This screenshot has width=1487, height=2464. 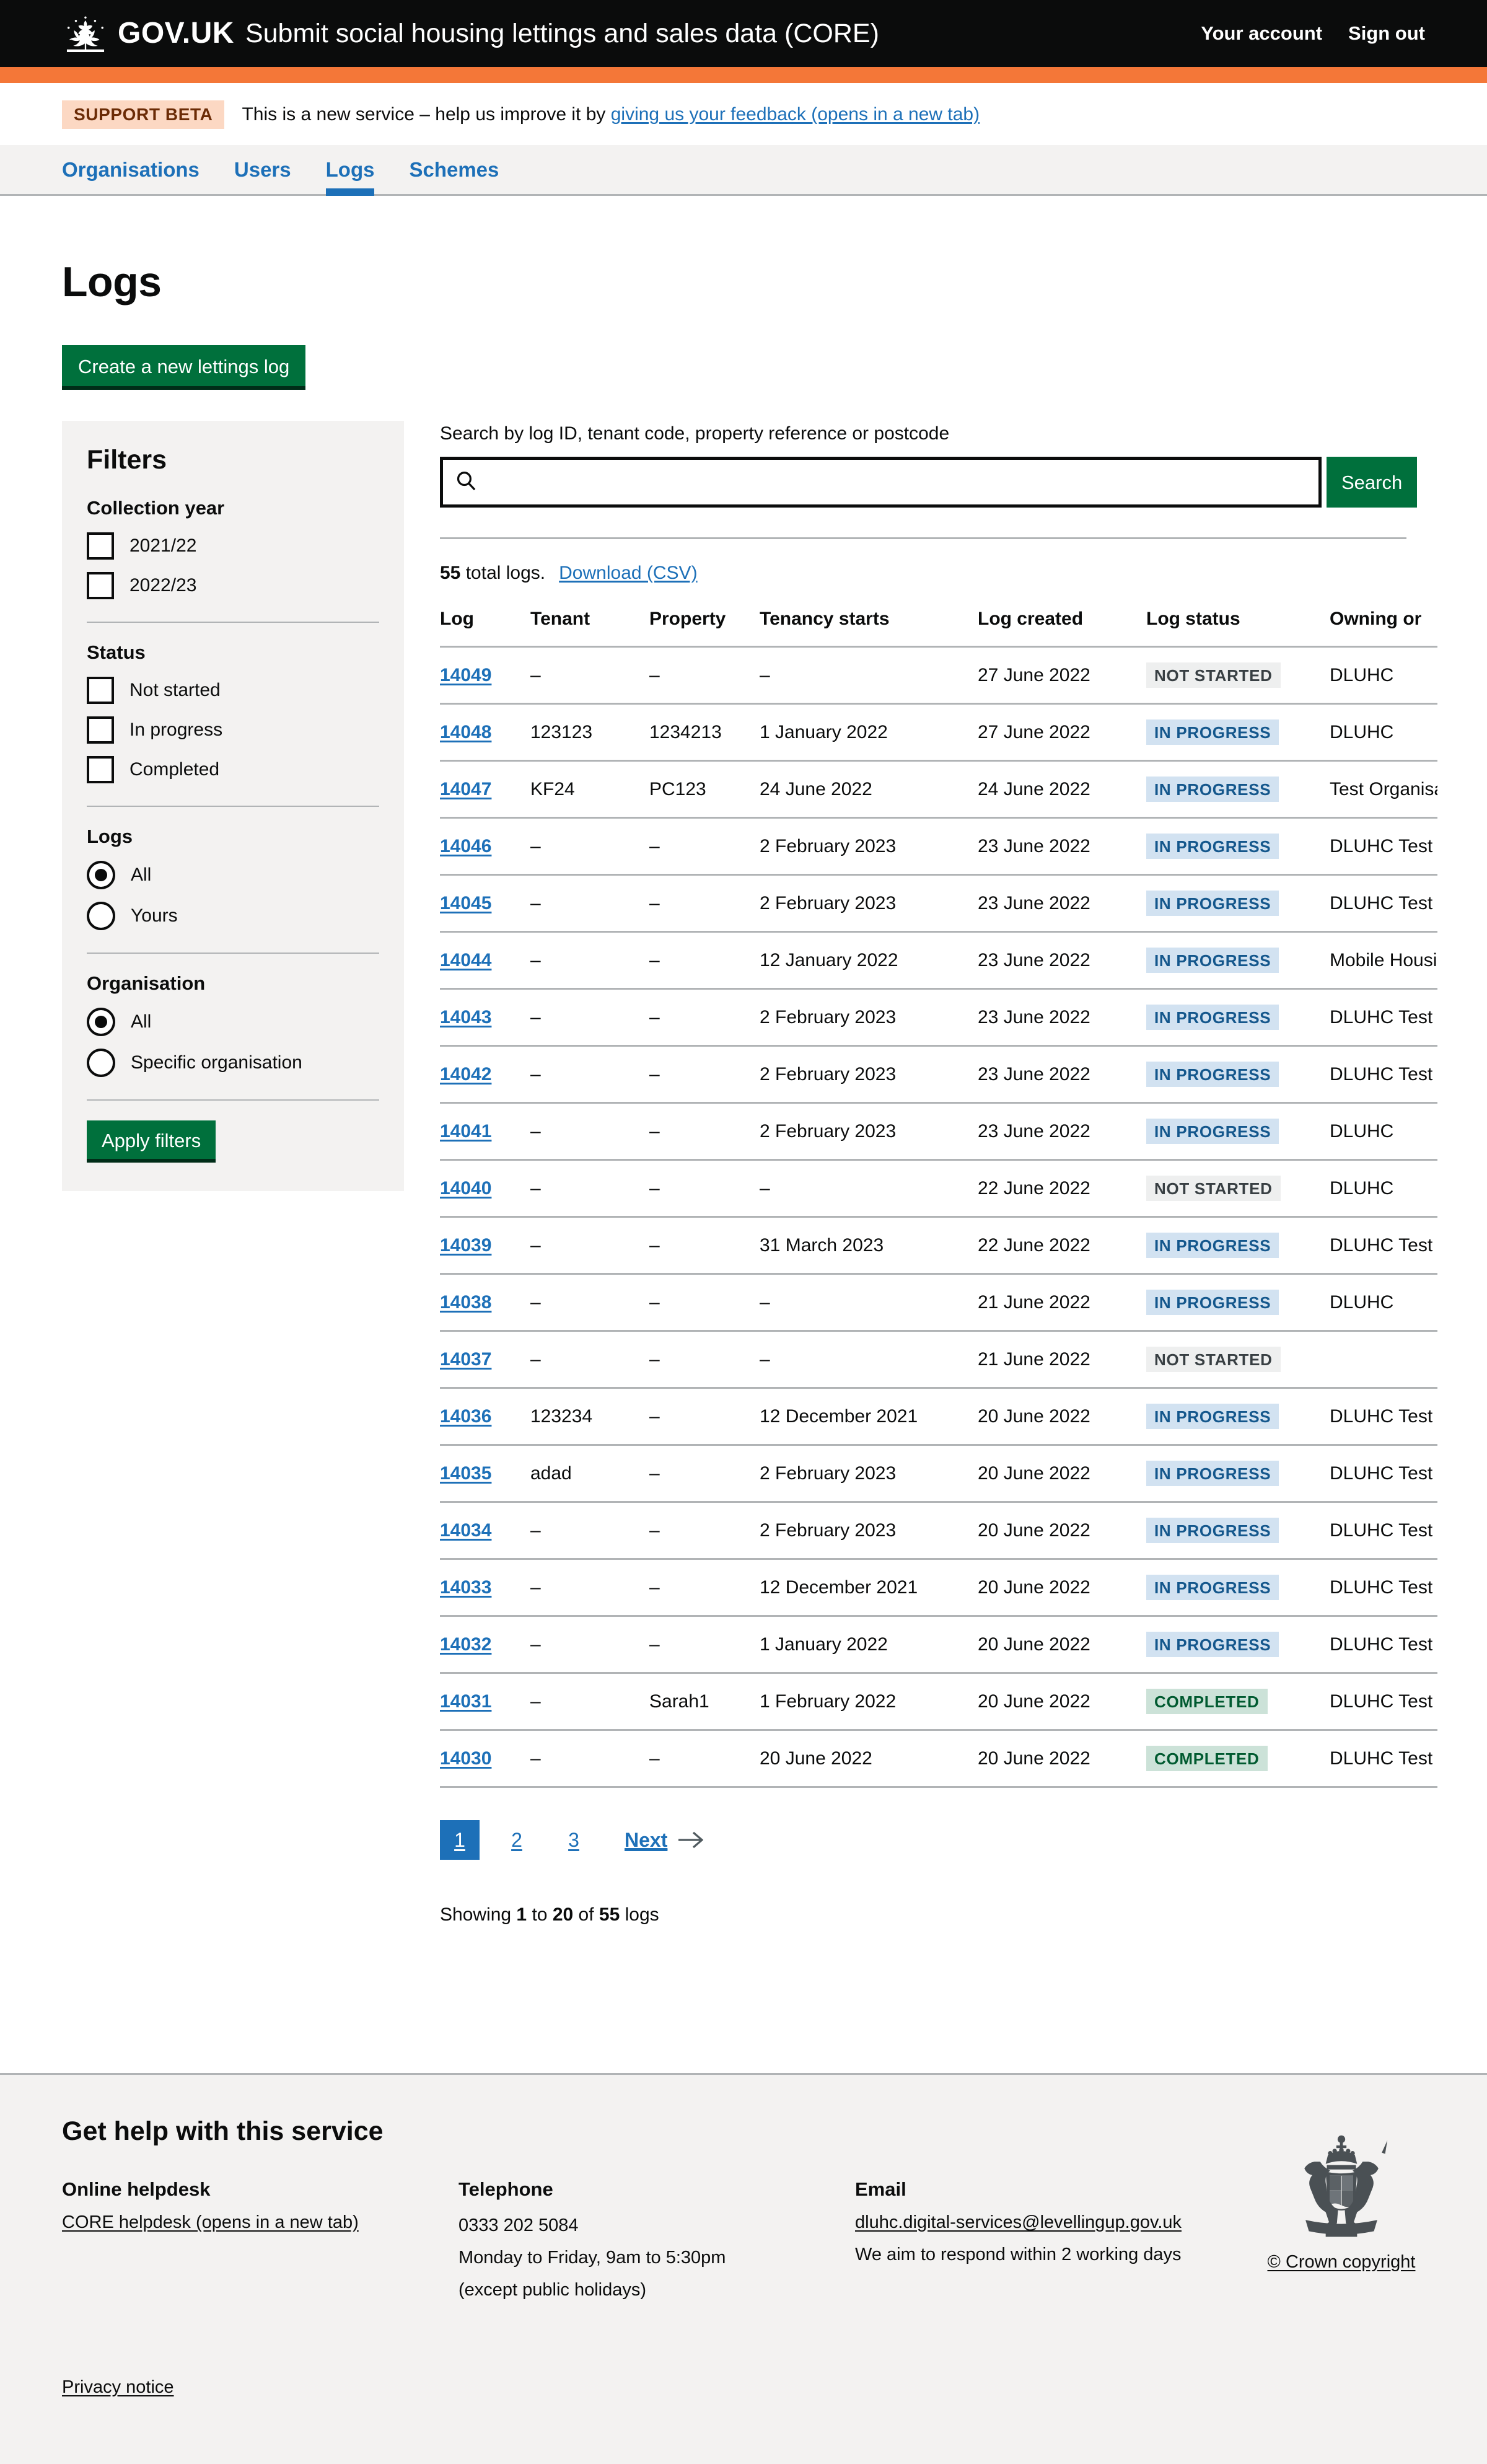 I want to click on log-id-link: 14036, so click(x=466, y=1416).